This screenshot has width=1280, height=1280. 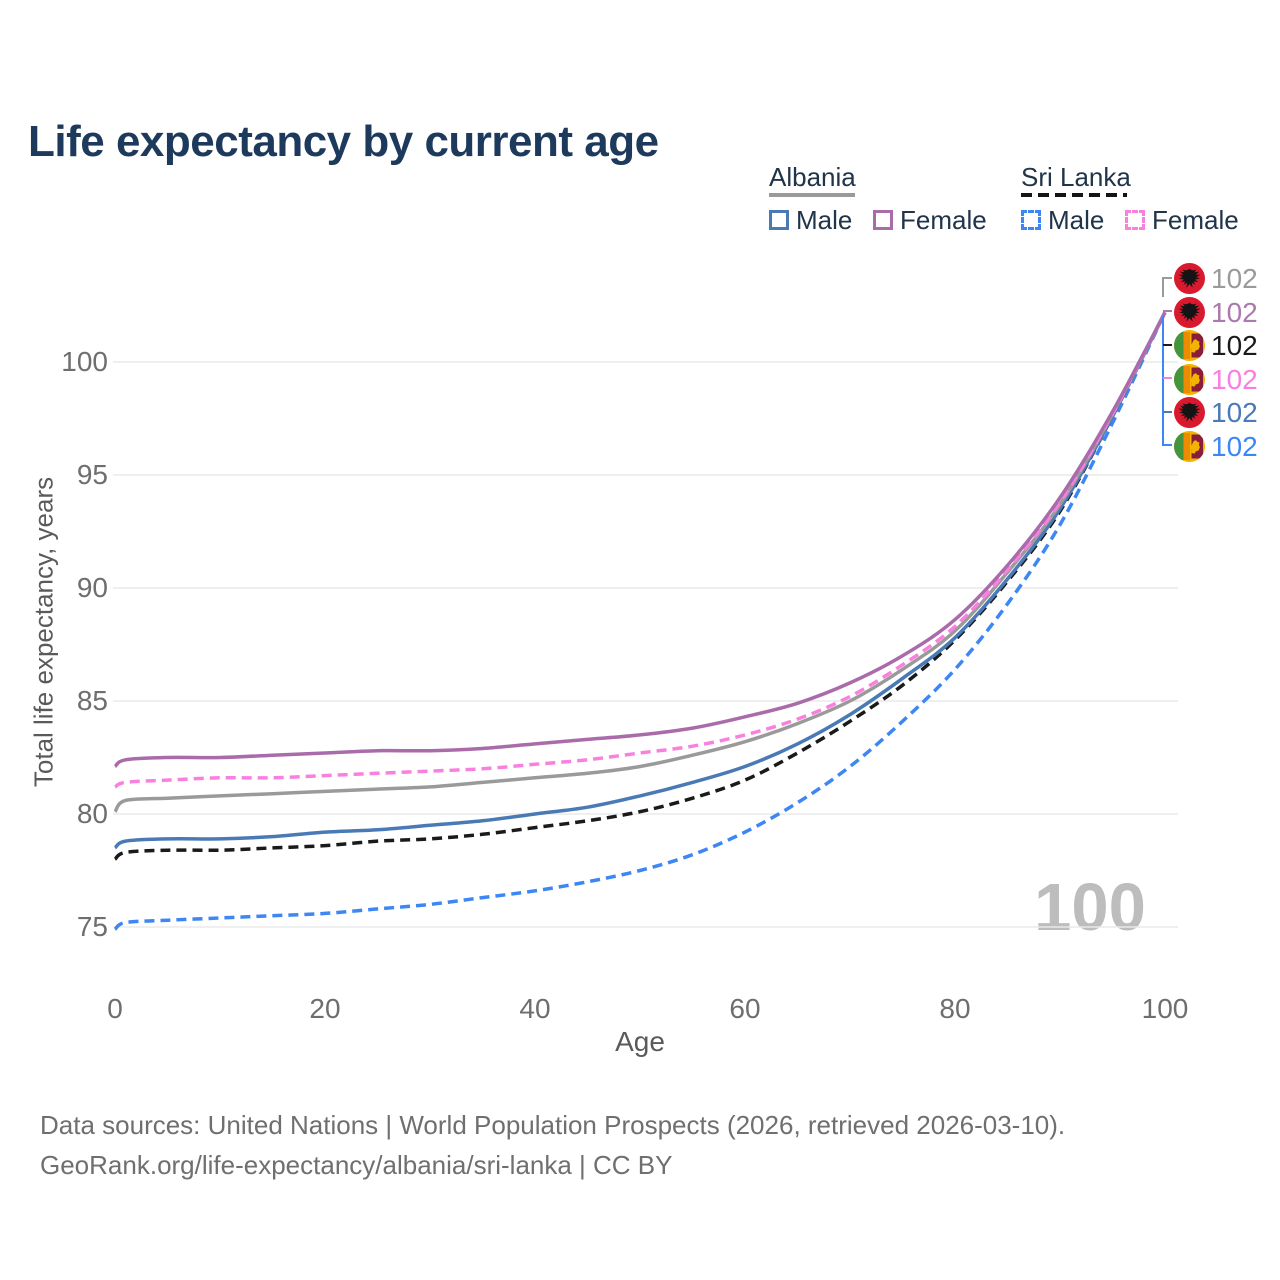 I want to click on y-tick-95: 95, so click(x=92, y=474).